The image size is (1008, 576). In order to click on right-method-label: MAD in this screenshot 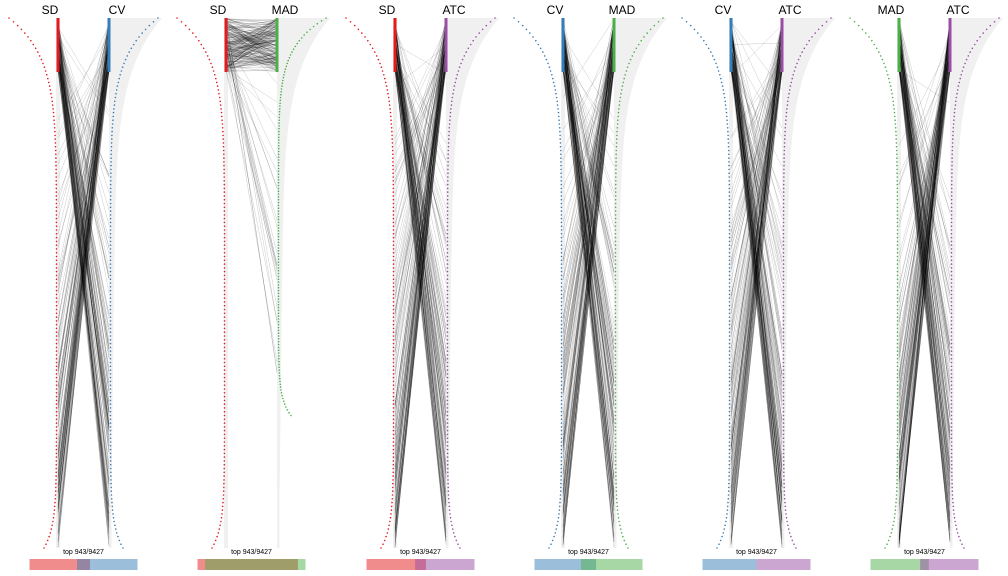, I will do `click(285, 10)`.